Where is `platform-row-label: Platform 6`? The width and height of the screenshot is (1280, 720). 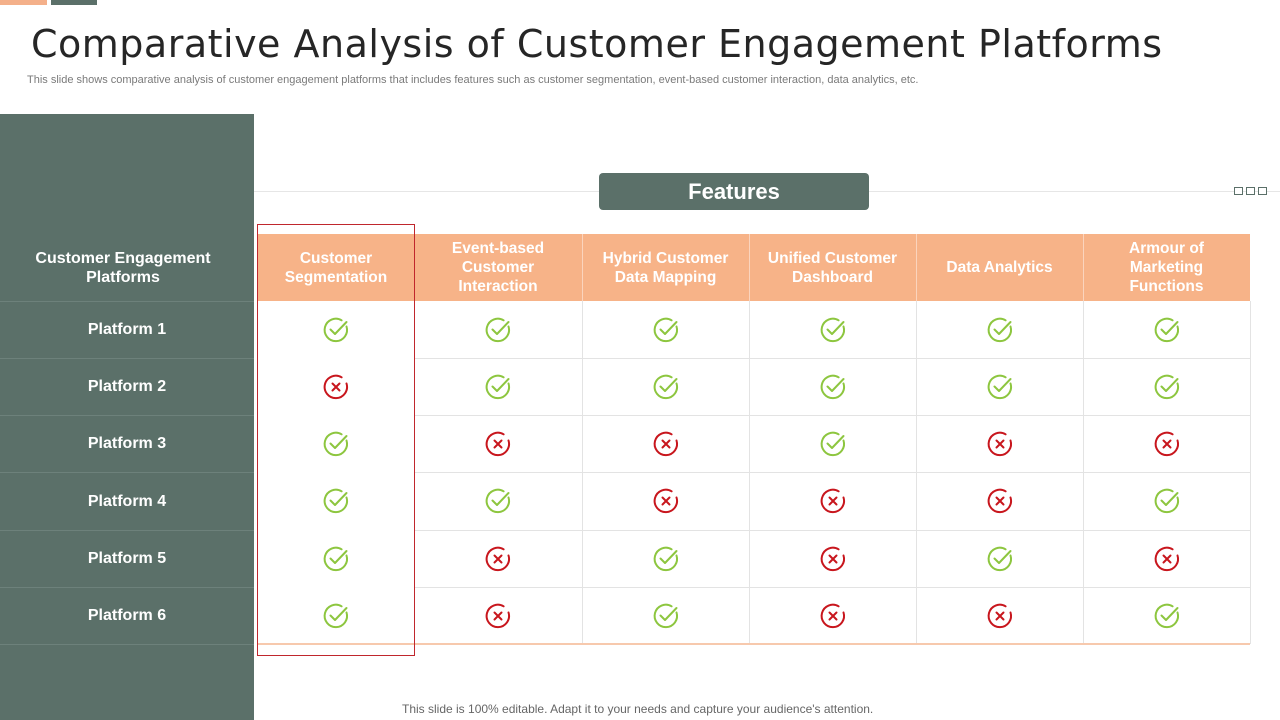
platform-row-label: Platform 6 is located at coordinates (127, 615).